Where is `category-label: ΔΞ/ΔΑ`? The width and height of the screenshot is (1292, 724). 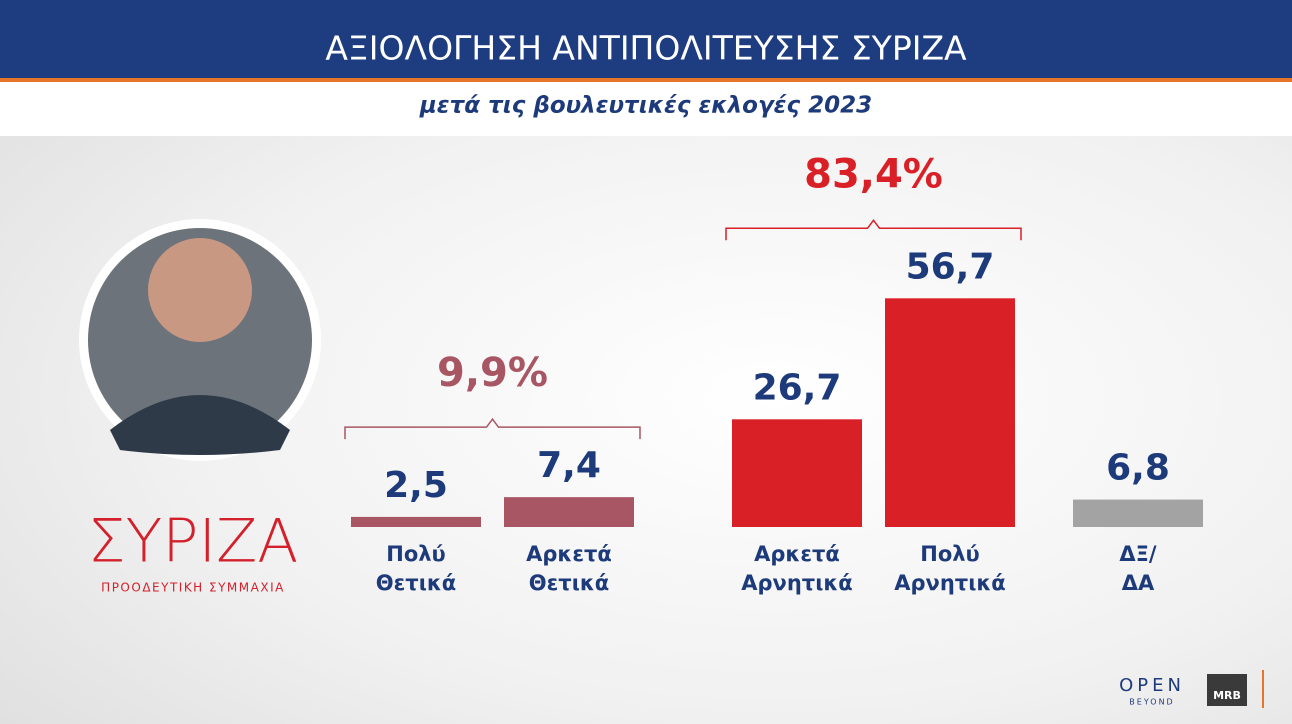
category-label: ΔΞ/ΔΑ is located at coordinates (1138, 568).